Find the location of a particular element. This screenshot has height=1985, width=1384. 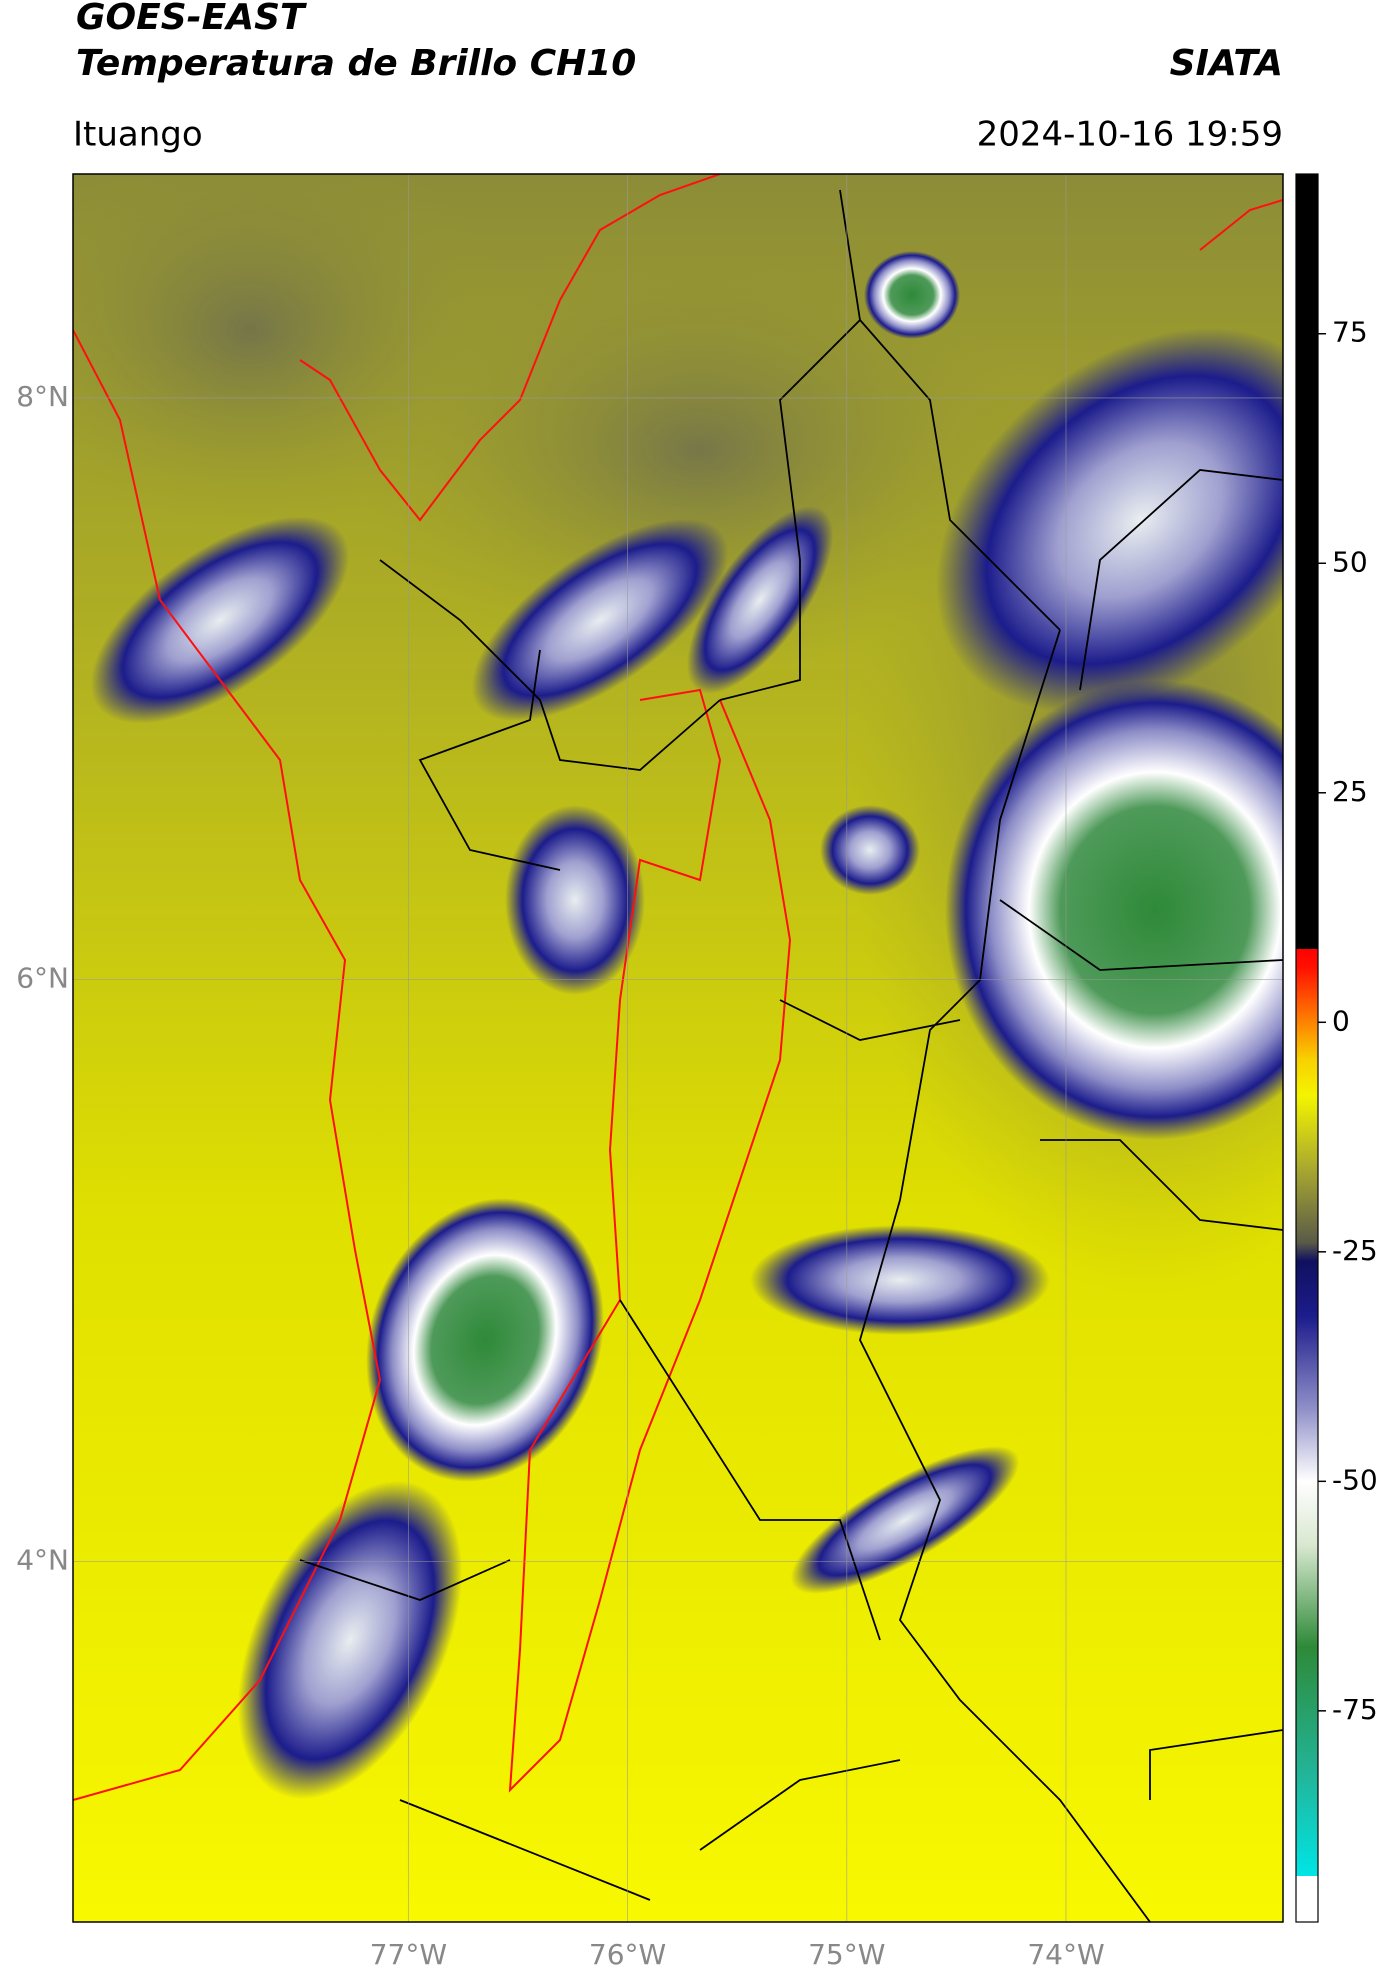

colorbar-tick-label: 75 is located at coordinates (1350, 332).